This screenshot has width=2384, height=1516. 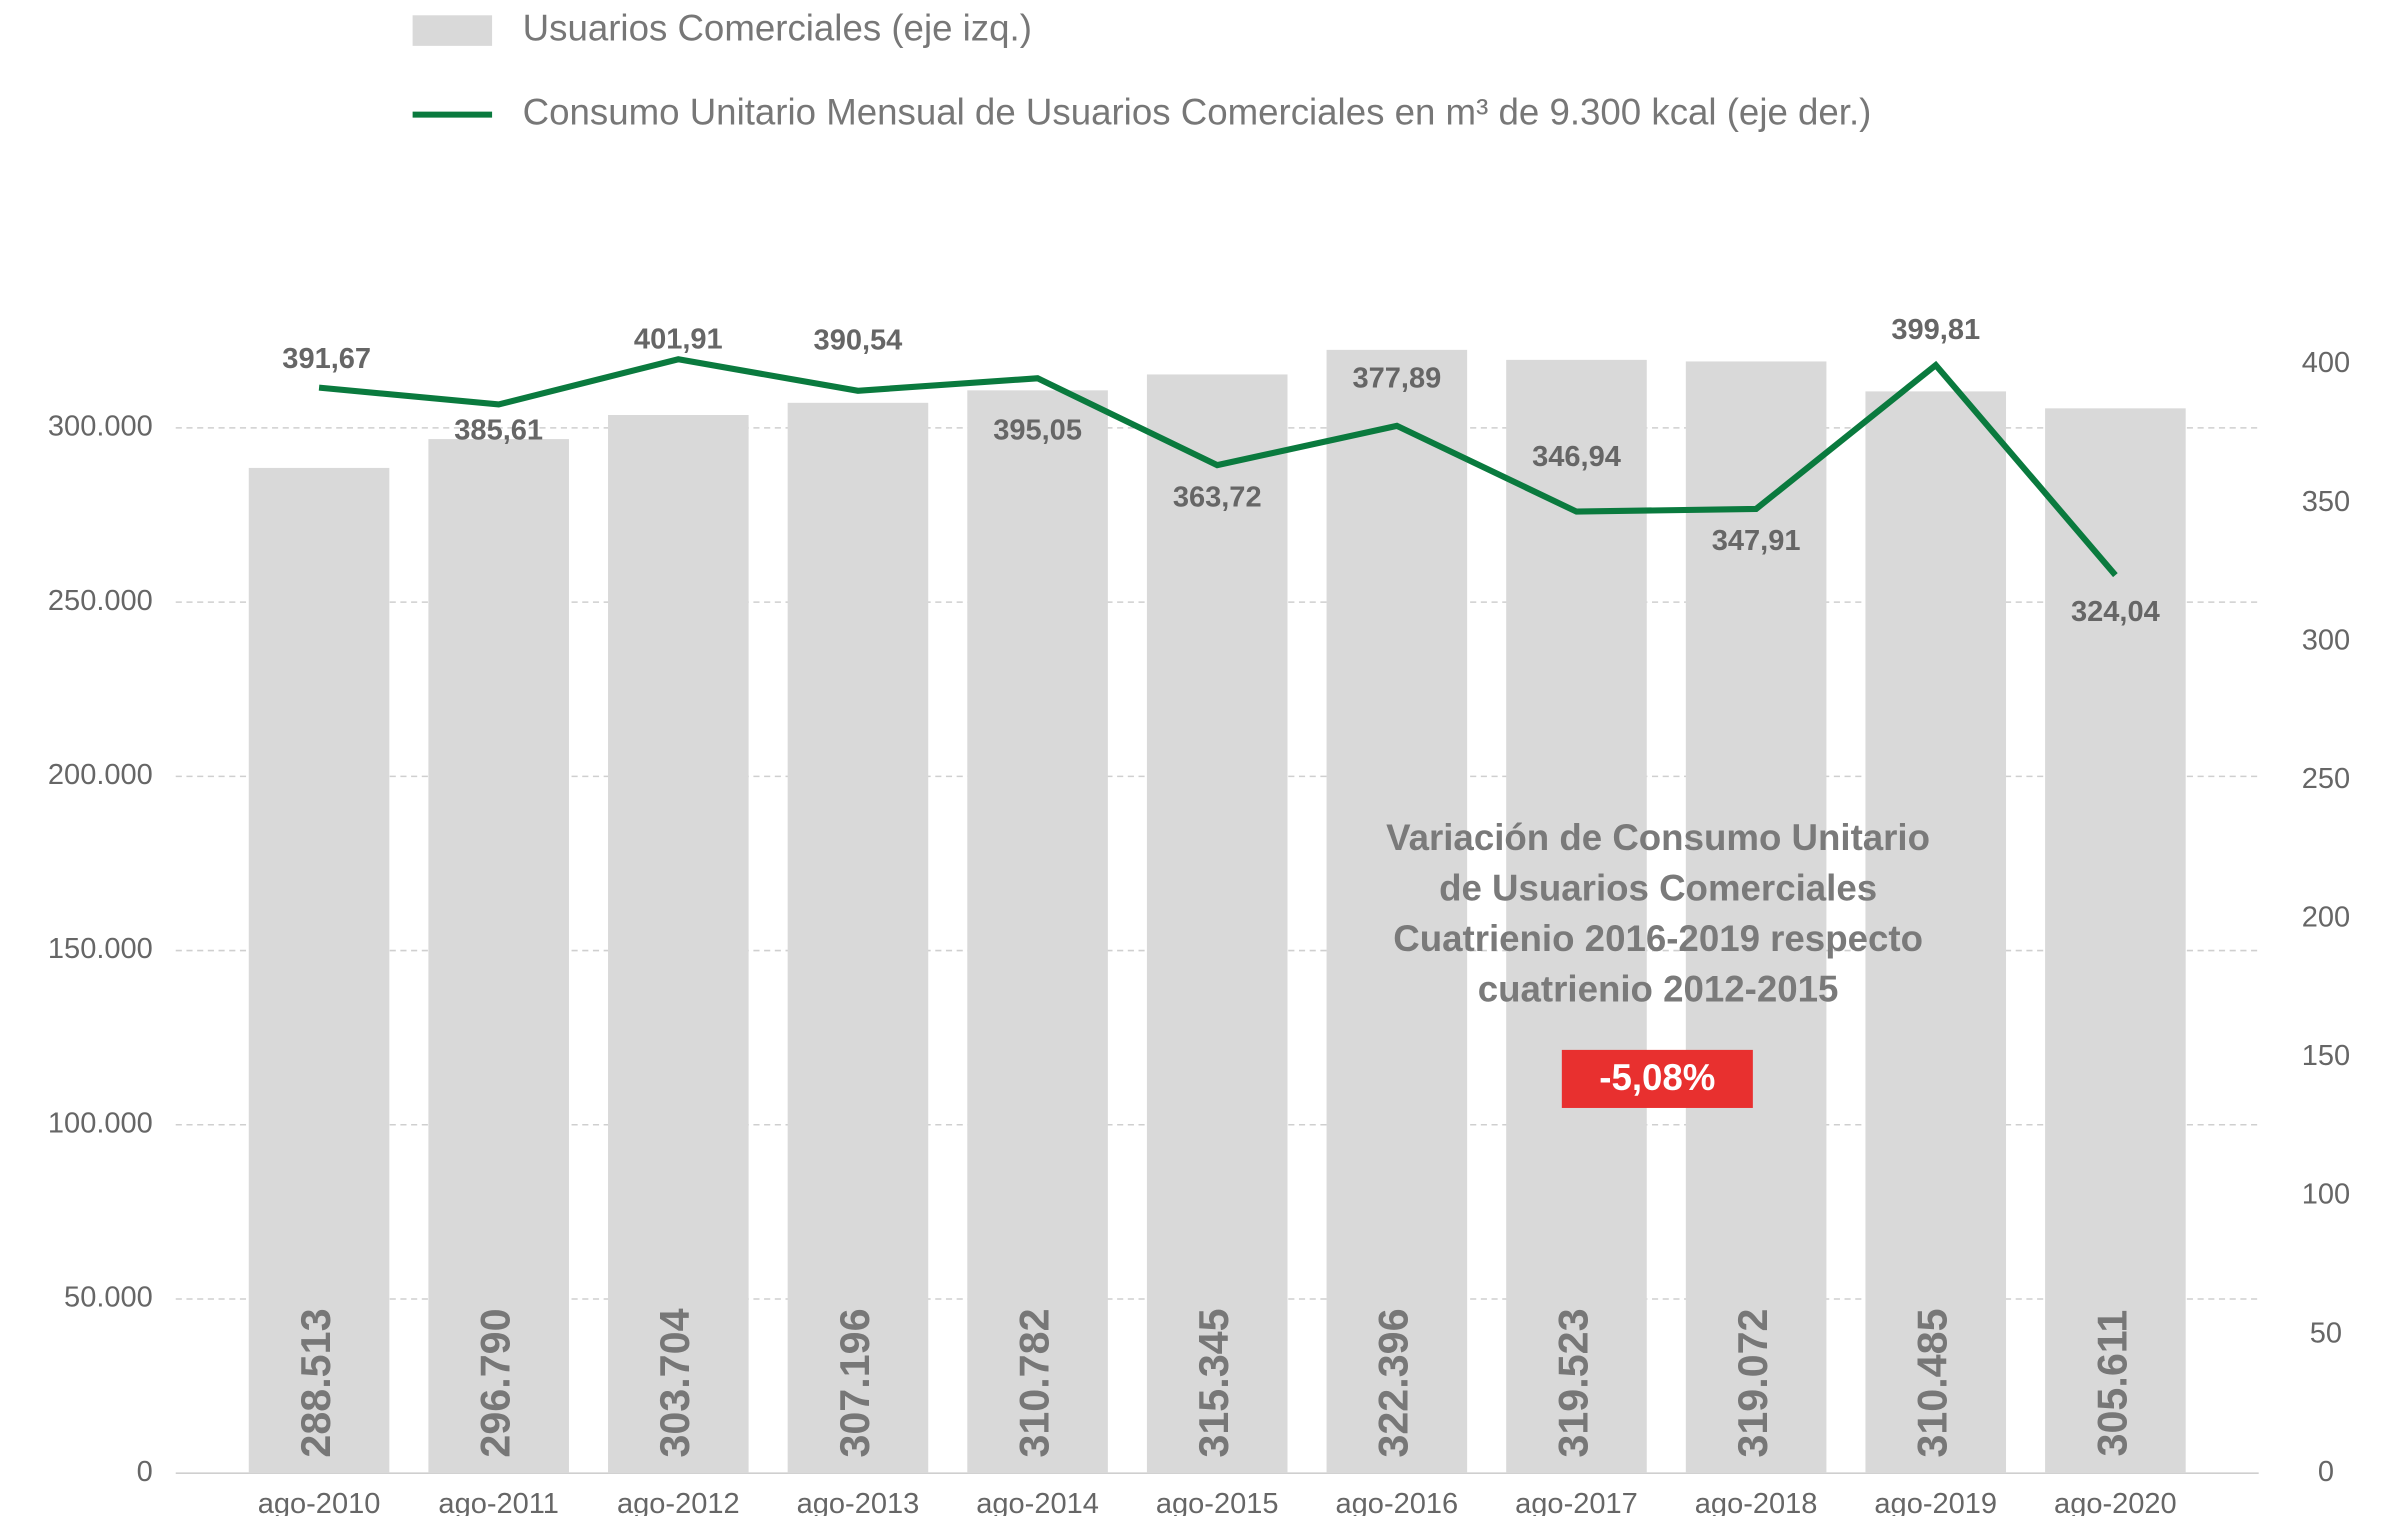 What do you see at coordinates (1214, 1382) in the screenshot?
I see `bar-value-label: 315.345` at bounding box center [1214, 1382].